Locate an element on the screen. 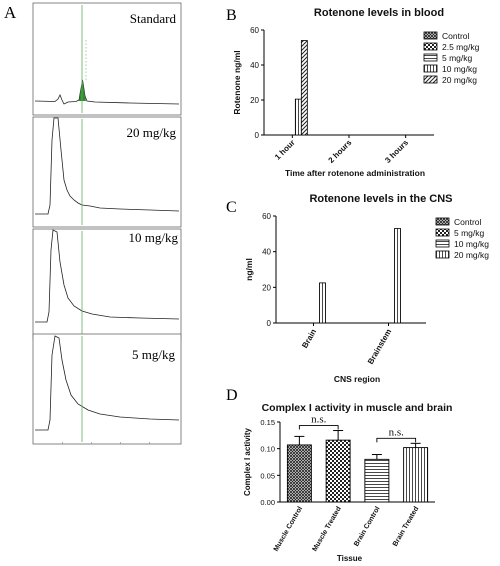 The image size is (500, 566). x-tick-label: Brain Control is located at coordinates (367, 526).